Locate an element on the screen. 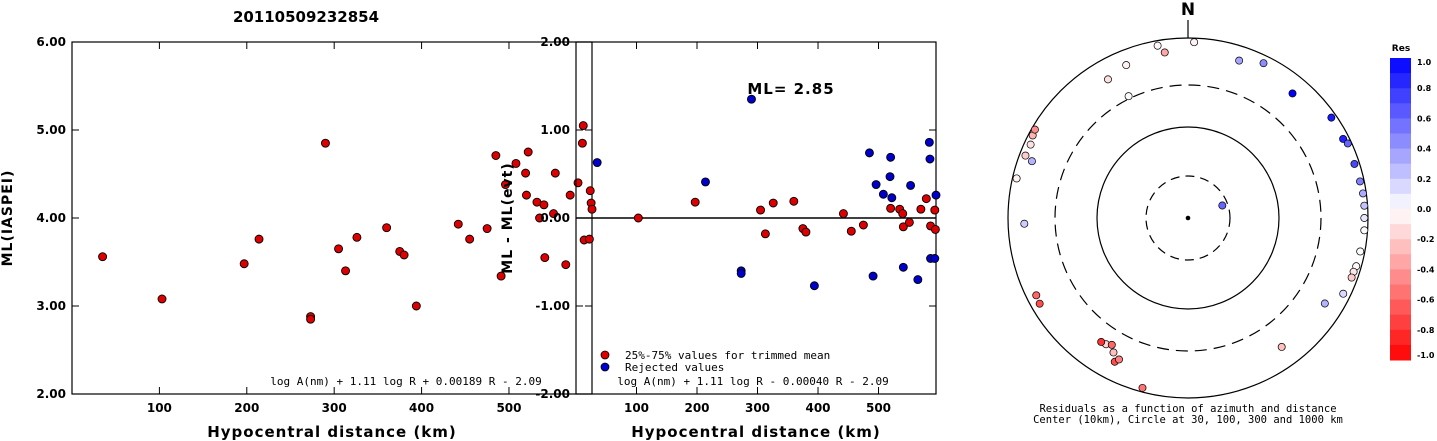 This screenshot has height=441, width=1437. colorbar-tick-label: -0.8 is located at coordinates (1426, 330).